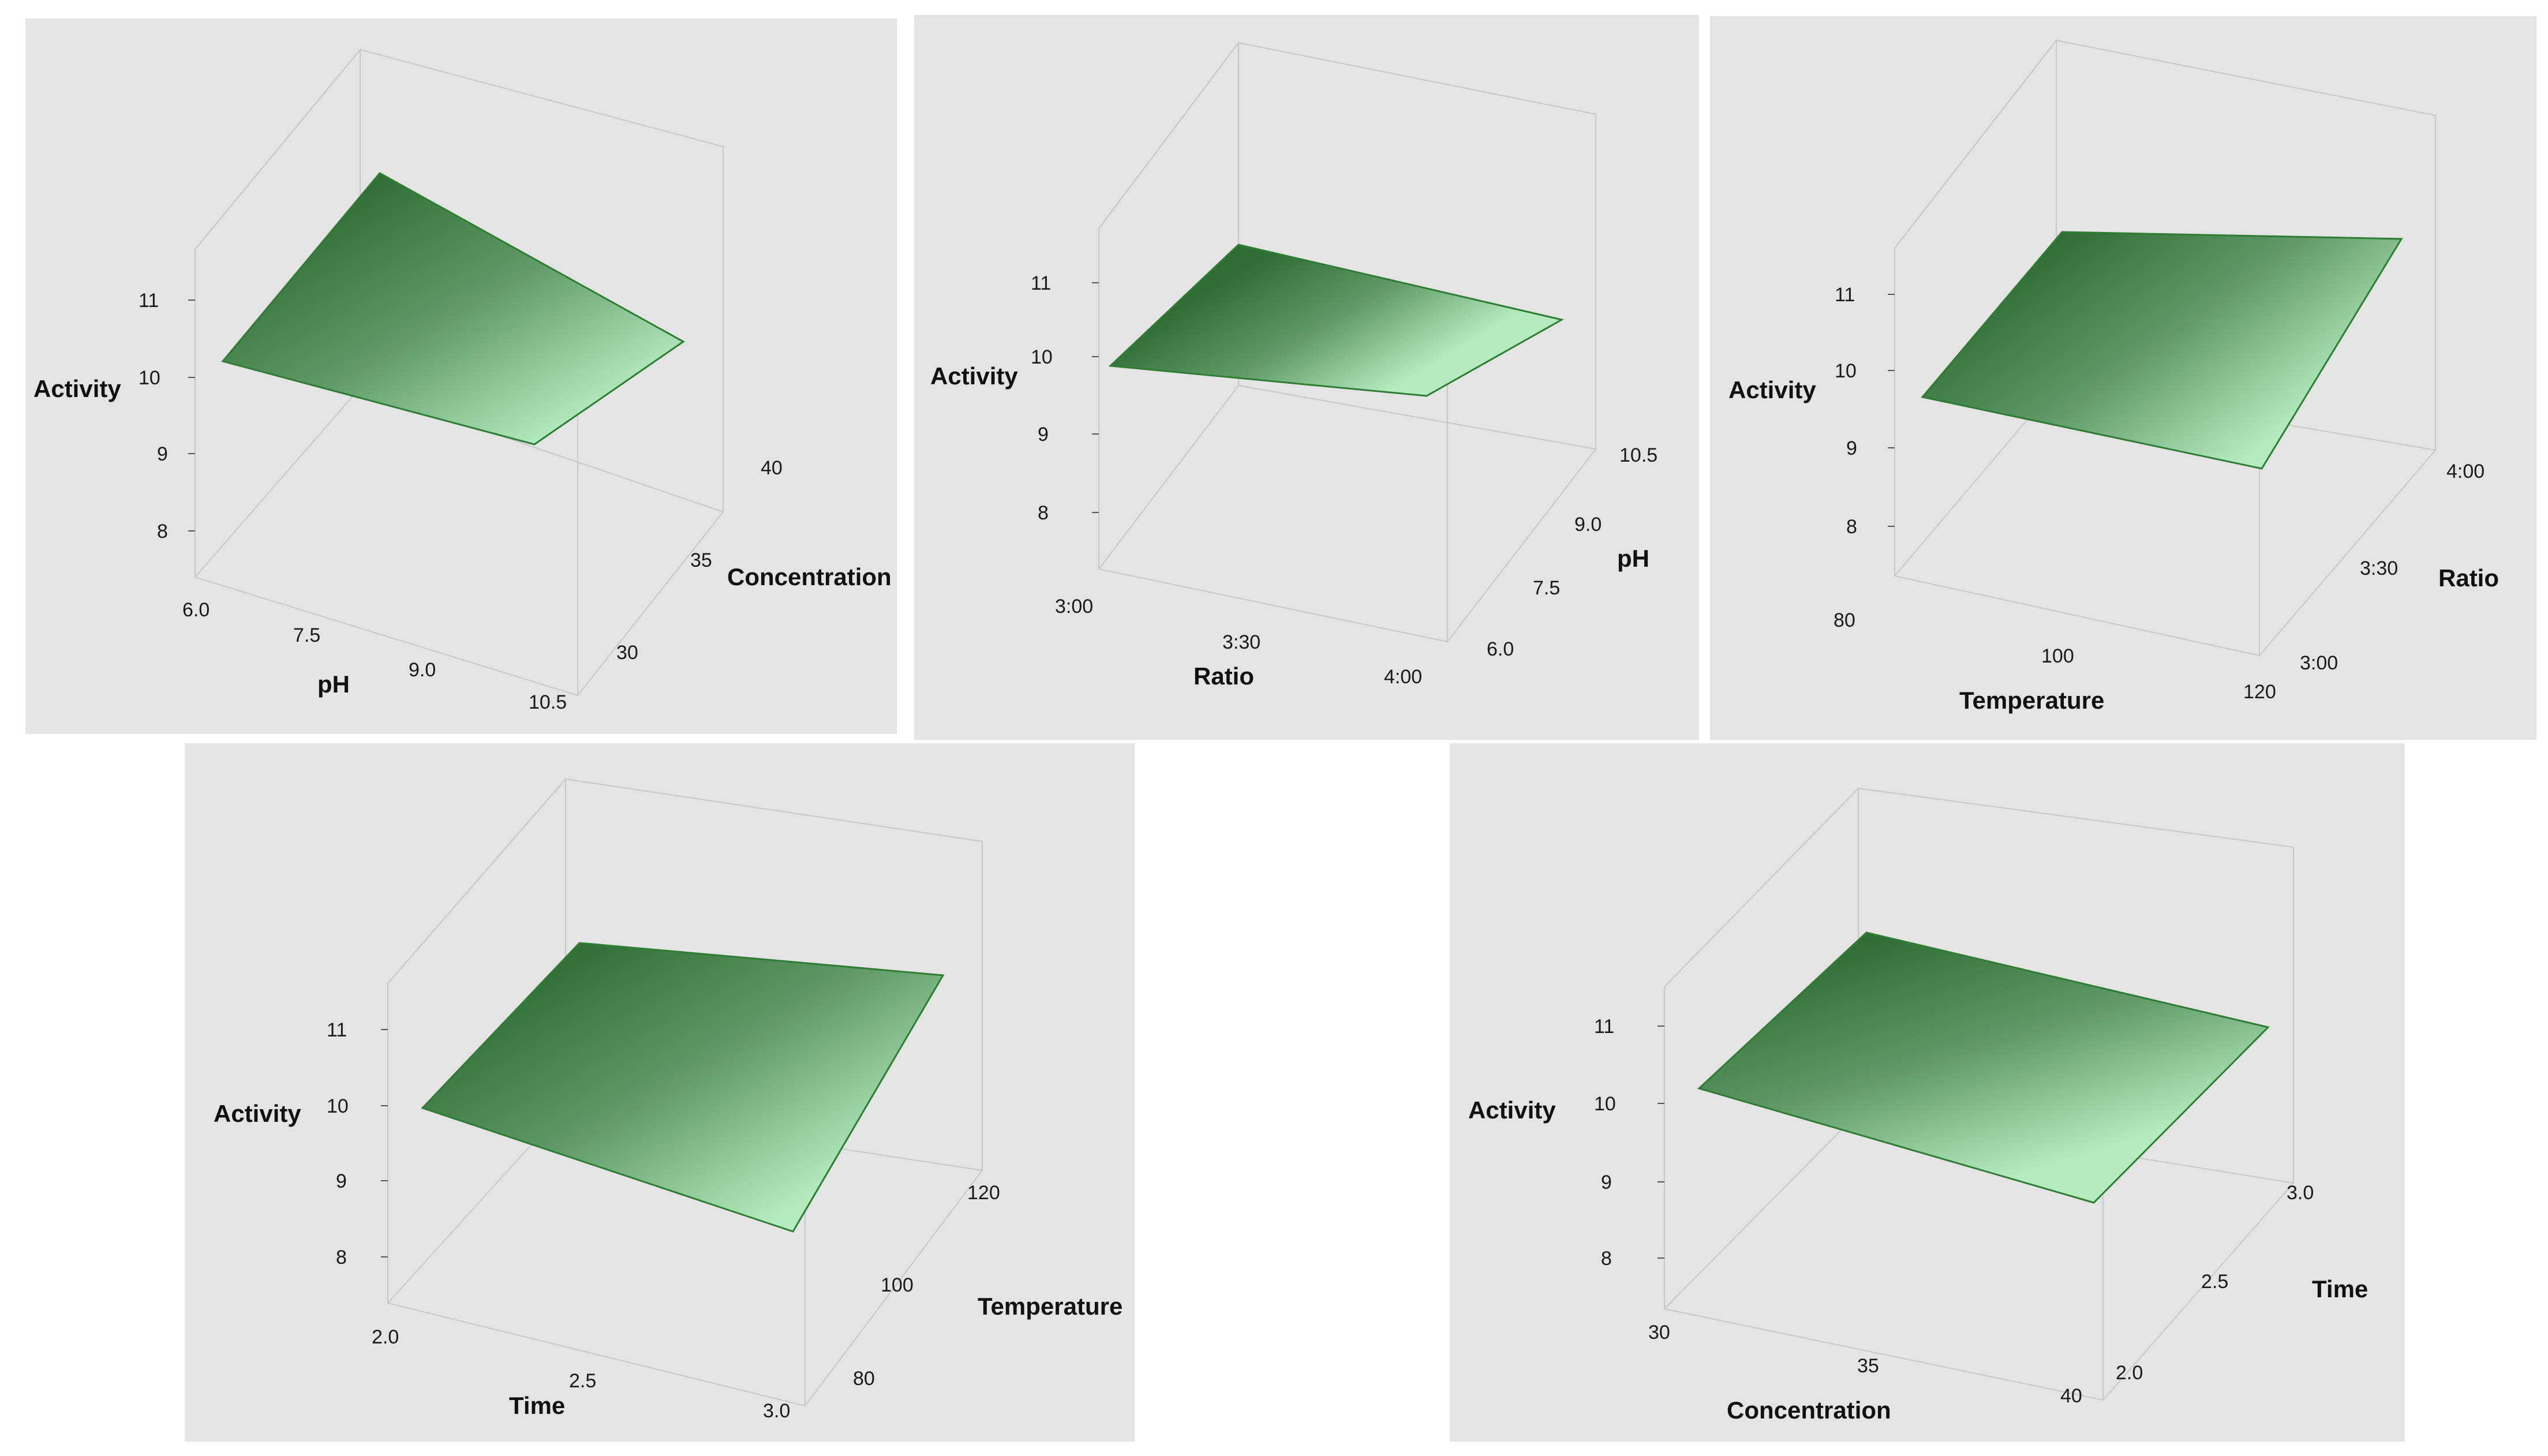  What do you see at coordinates (2032, 700) in the screenshot?
I see `x-axis-label: Temperature` at bounding box center [2032, 700].